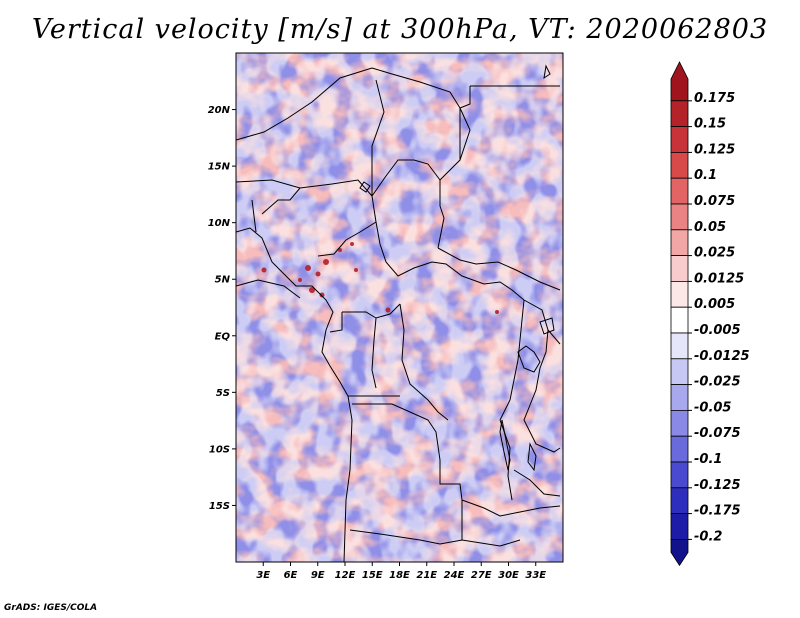  I want to click on lat-tick-label: 5N, so click(223, 280).